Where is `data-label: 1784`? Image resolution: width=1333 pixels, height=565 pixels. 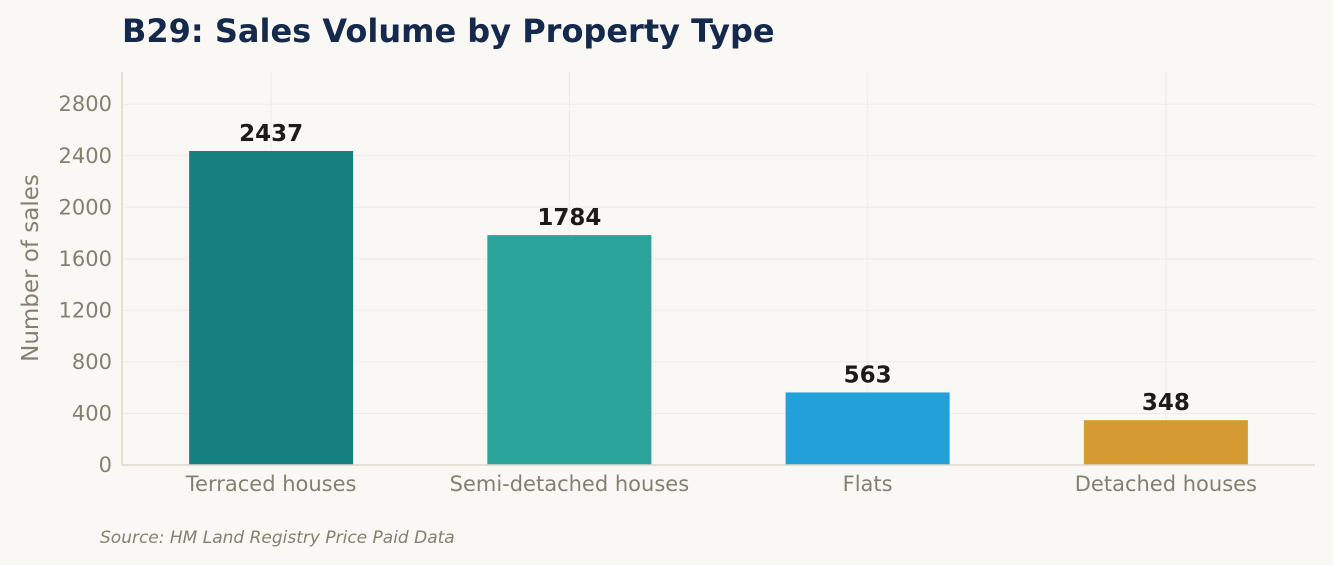
data-label: 1784 is located at coordinates (569, 218).